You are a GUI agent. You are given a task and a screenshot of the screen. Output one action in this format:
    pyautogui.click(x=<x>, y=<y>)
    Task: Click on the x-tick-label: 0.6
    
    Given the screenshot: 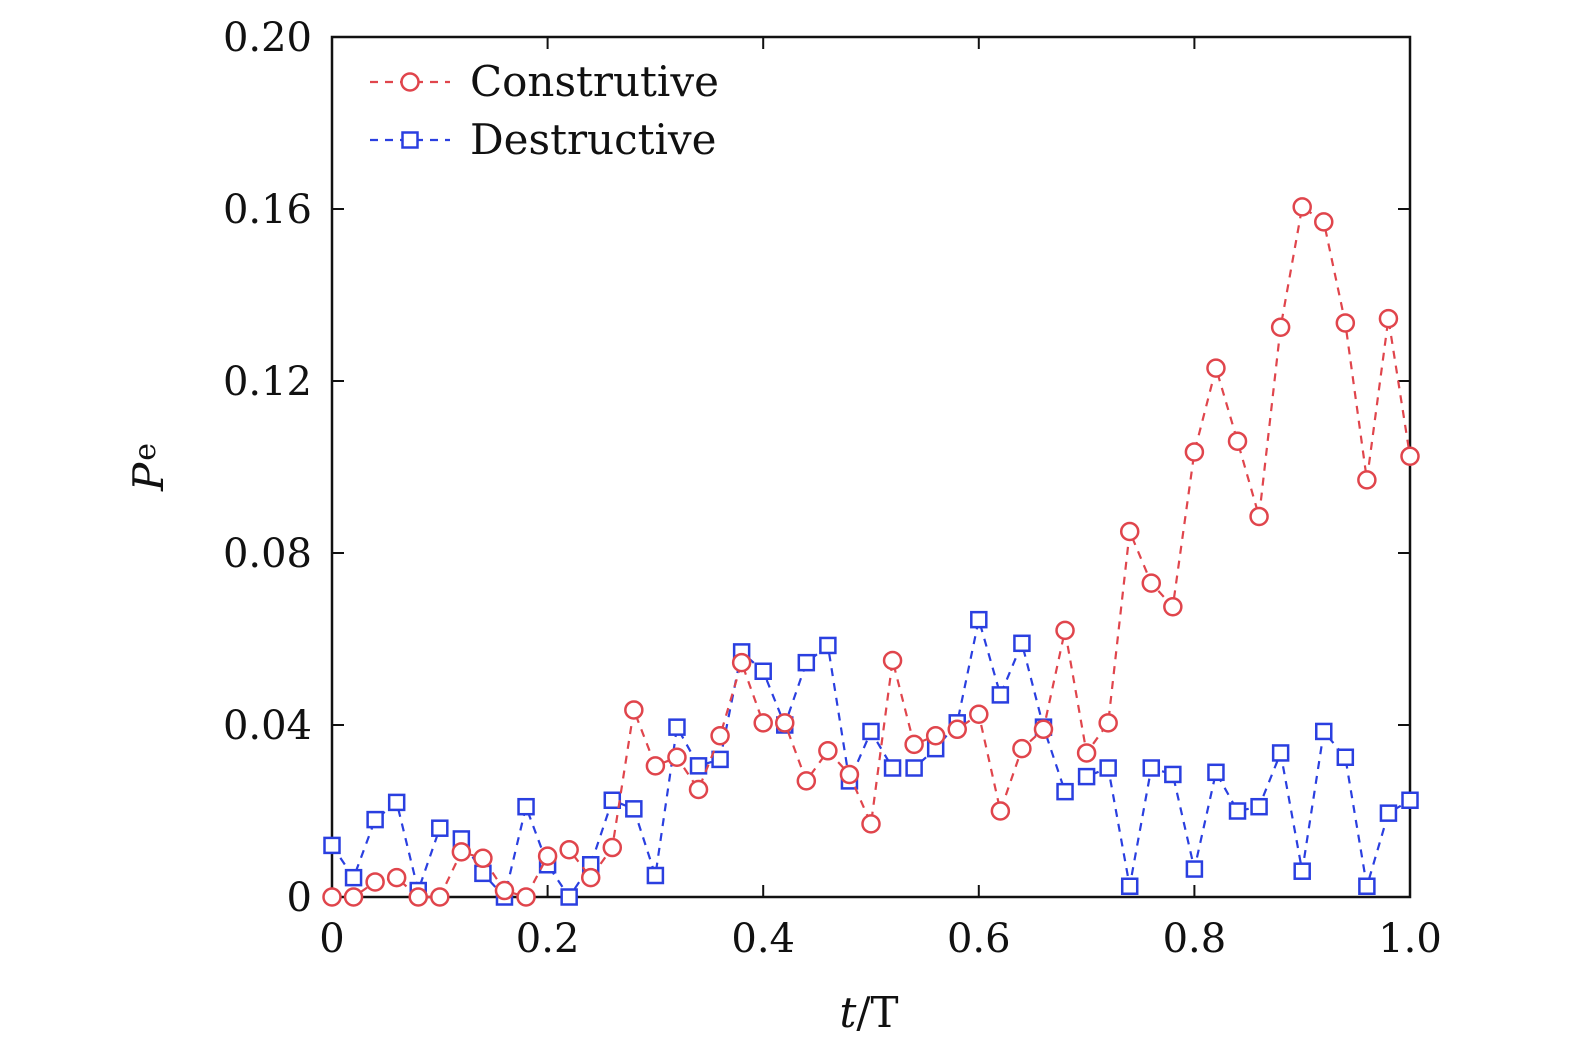 What is the action you would take?
    pyautogui.click(x=979, y=939)
    